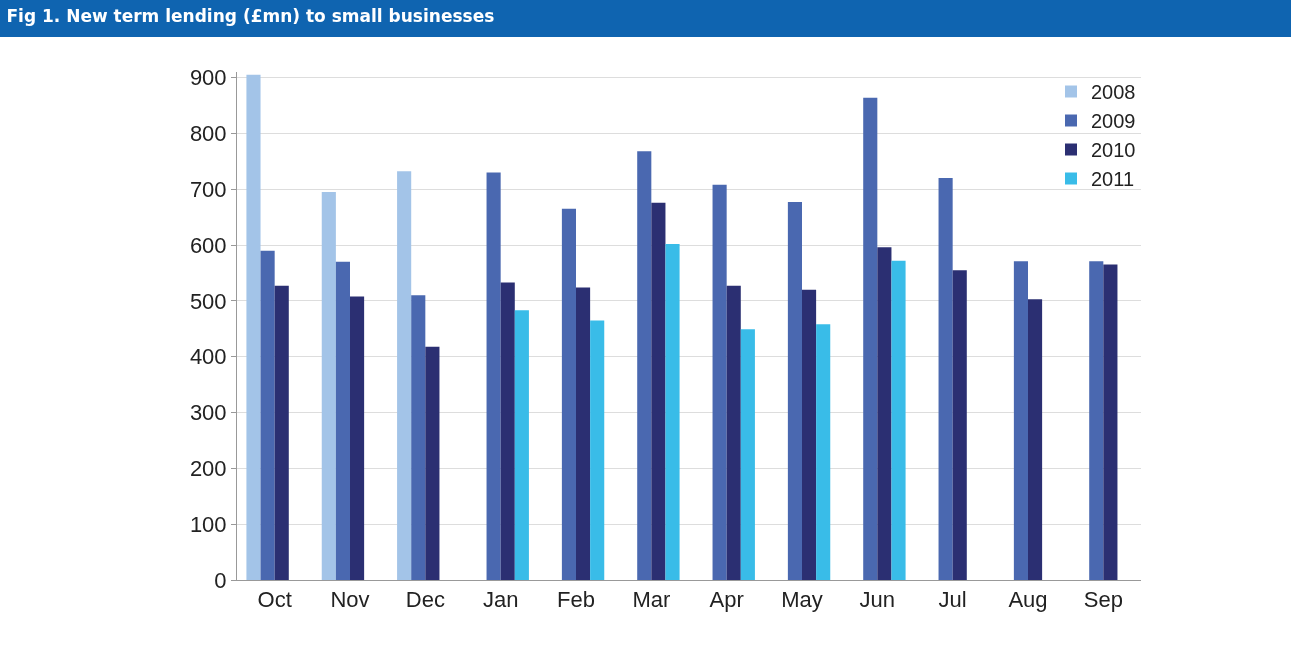  Describe the element at coordinates (208, 189) in the screenshot. I see `y-tick-label: 700` at that location.